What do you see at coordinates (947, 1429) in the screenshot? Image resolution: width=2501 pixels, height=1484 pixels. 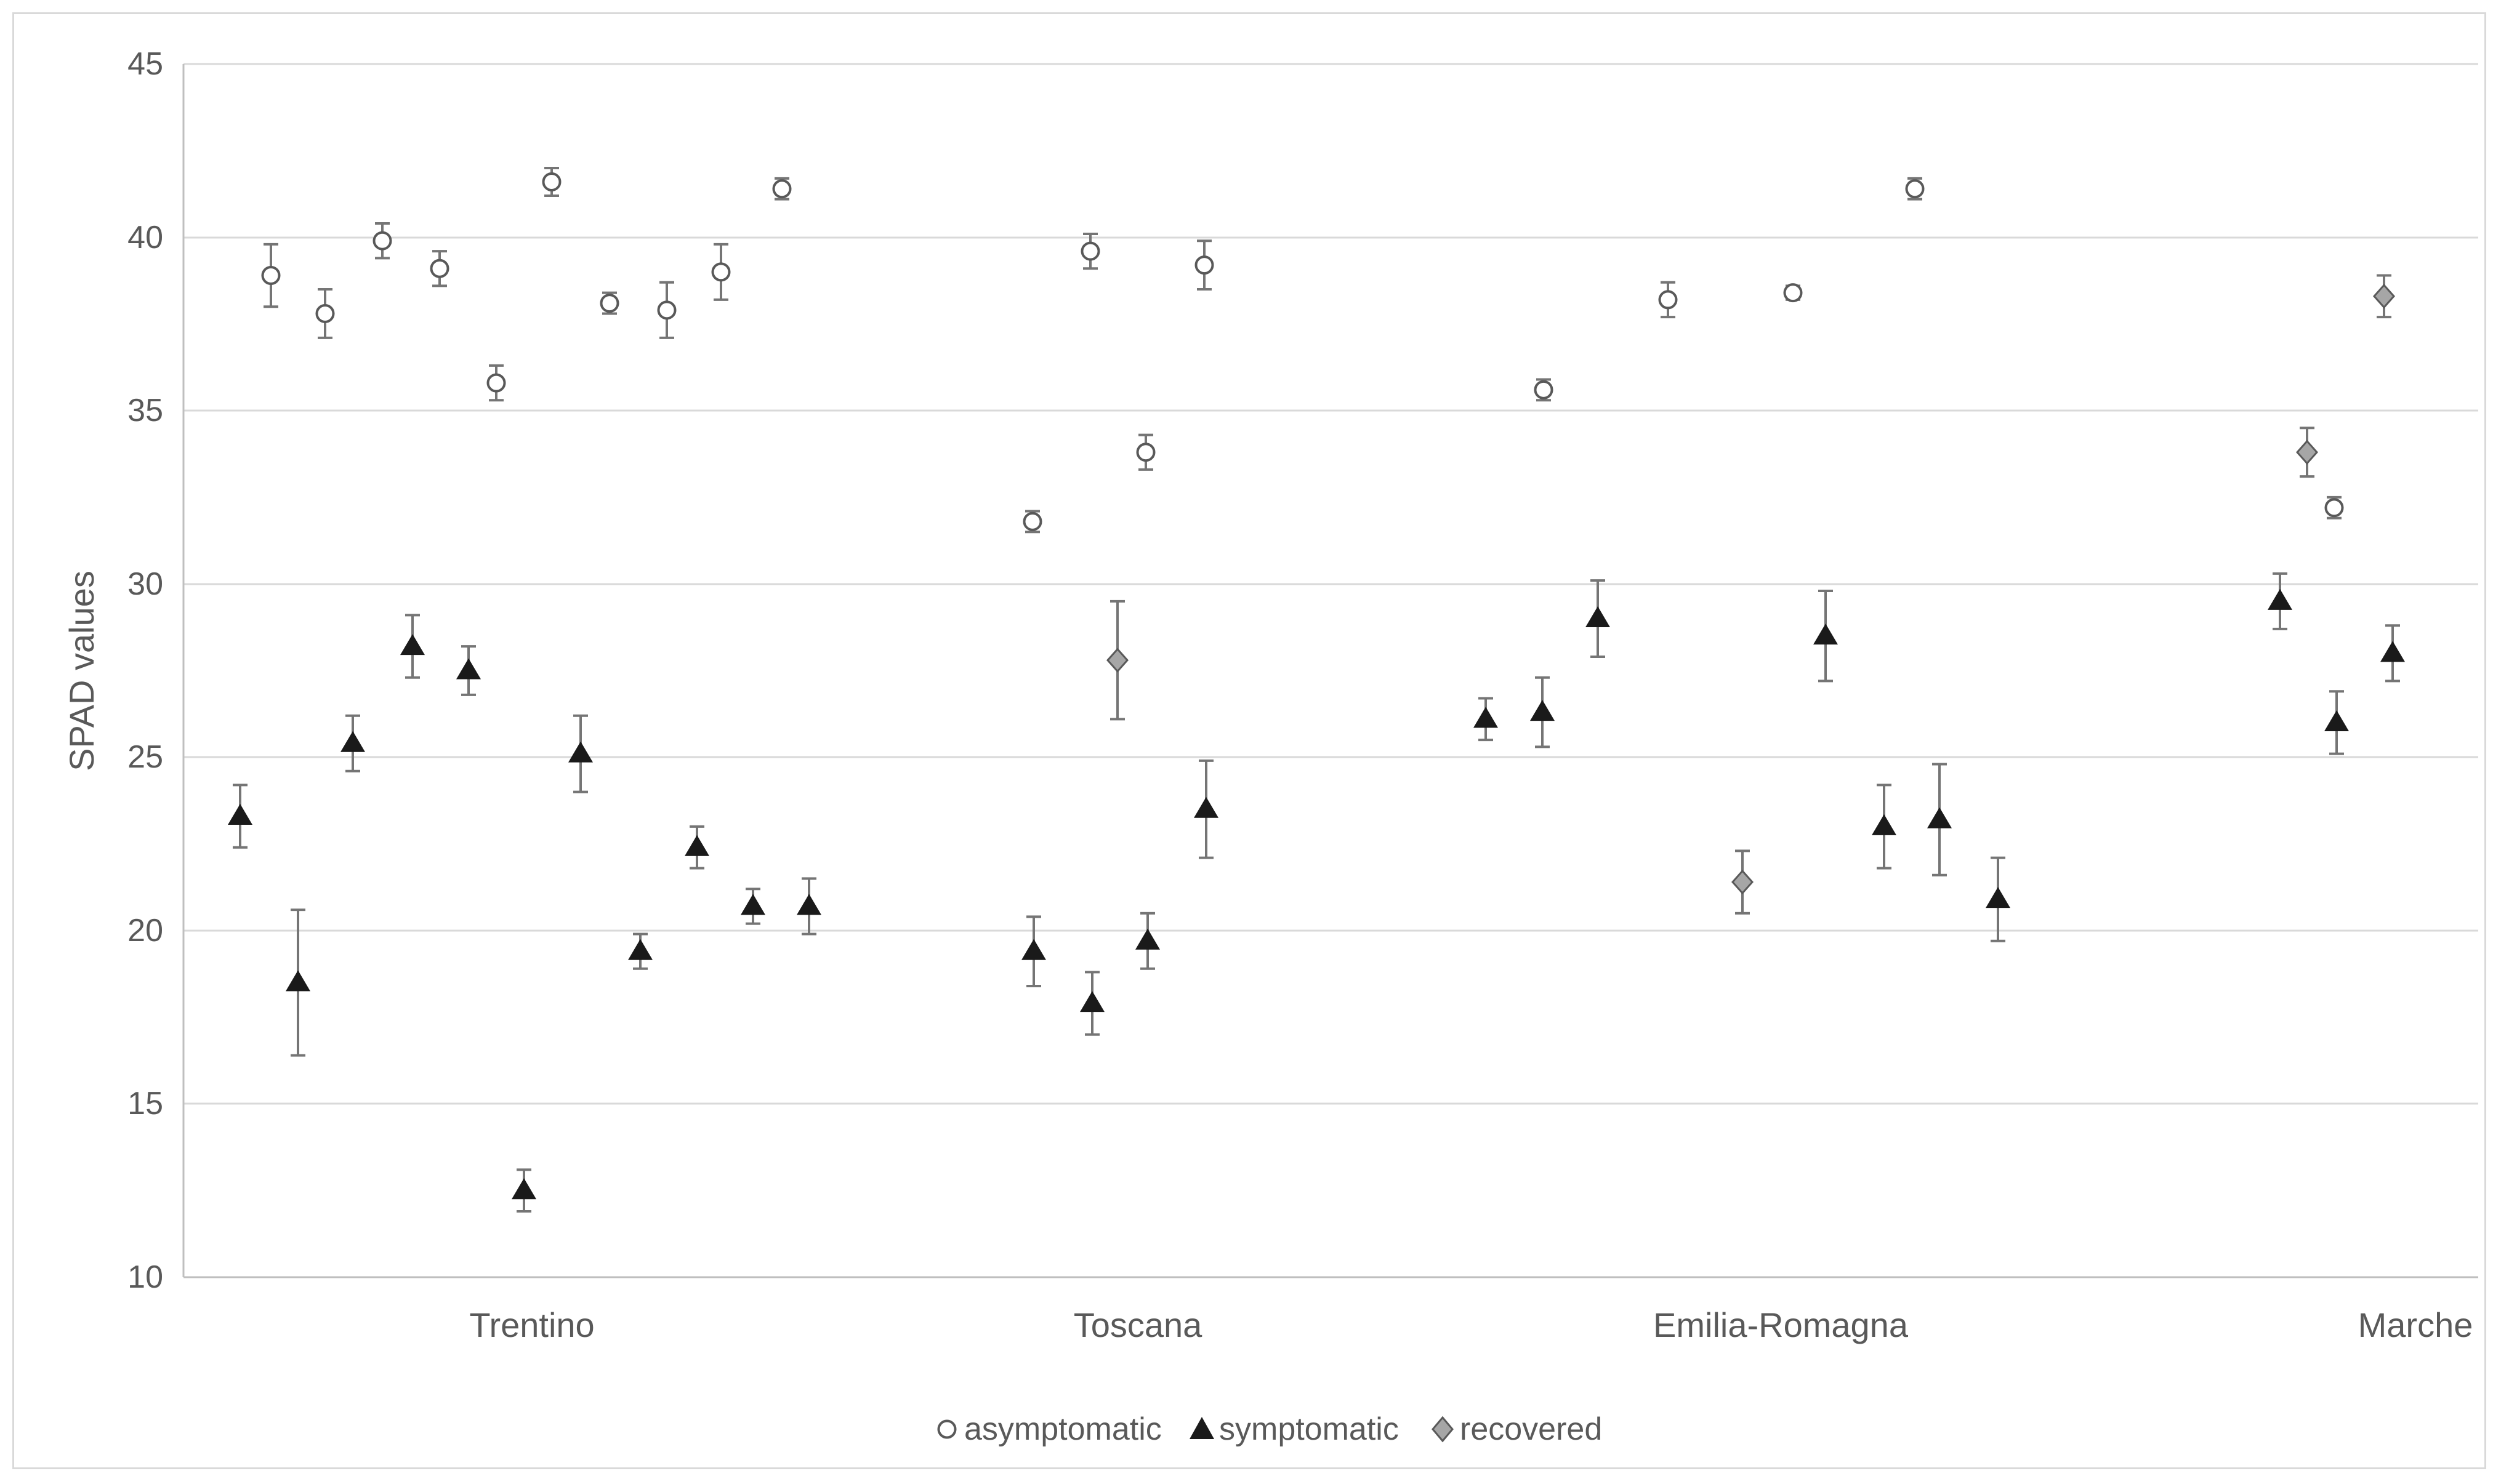 I see `legend-asymptomatic-circle-icon` at bounding box center [947, 1429].